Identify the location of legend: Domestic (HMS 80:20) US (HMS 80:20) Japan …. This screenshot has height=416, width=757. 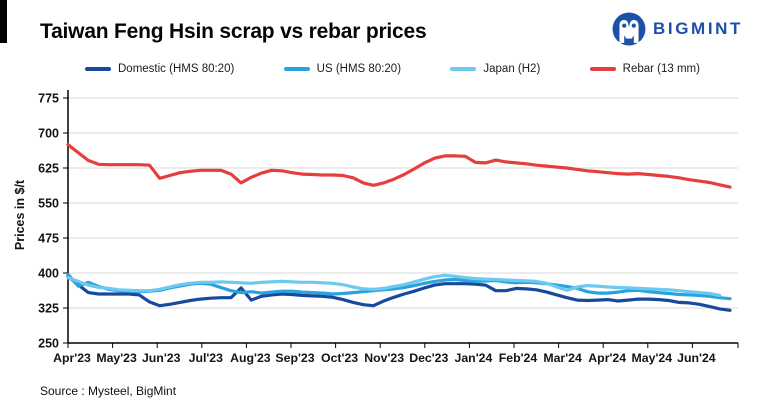
(392, 69).